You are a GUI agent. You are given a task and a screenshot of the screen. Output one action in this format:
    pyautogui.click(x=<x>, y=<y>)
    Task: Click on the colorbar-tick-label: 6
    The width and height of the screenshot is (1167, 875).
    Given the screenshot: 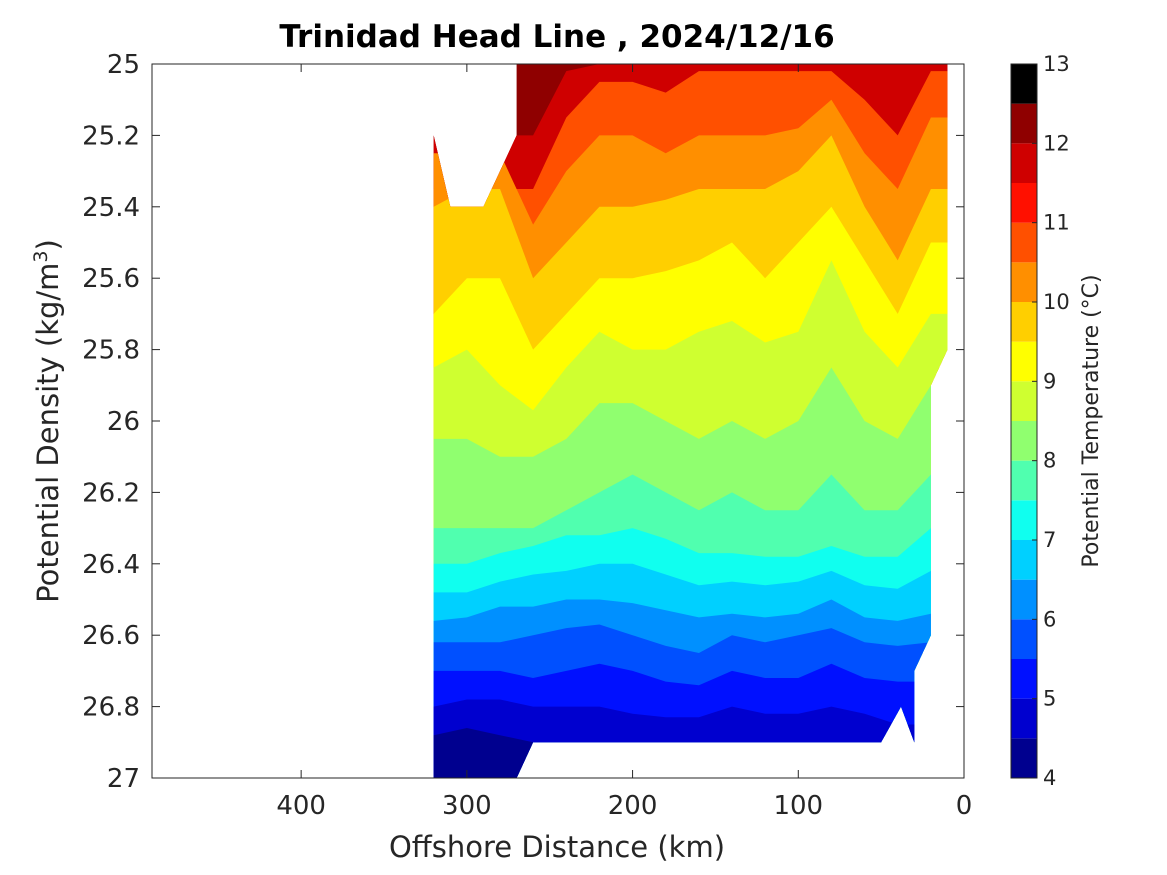 What is the action you would take?
    pyautogui.click(x=1049, y=619)
    